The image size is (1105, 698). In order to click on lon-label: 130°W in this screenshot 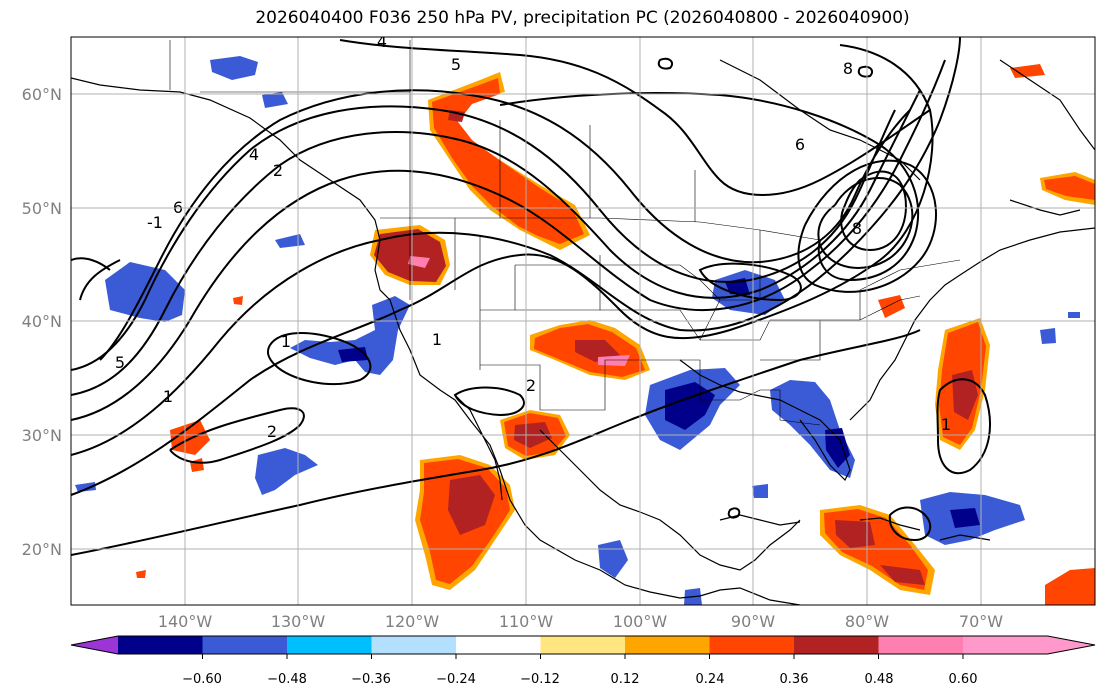, I will do `click(298, 621)`.